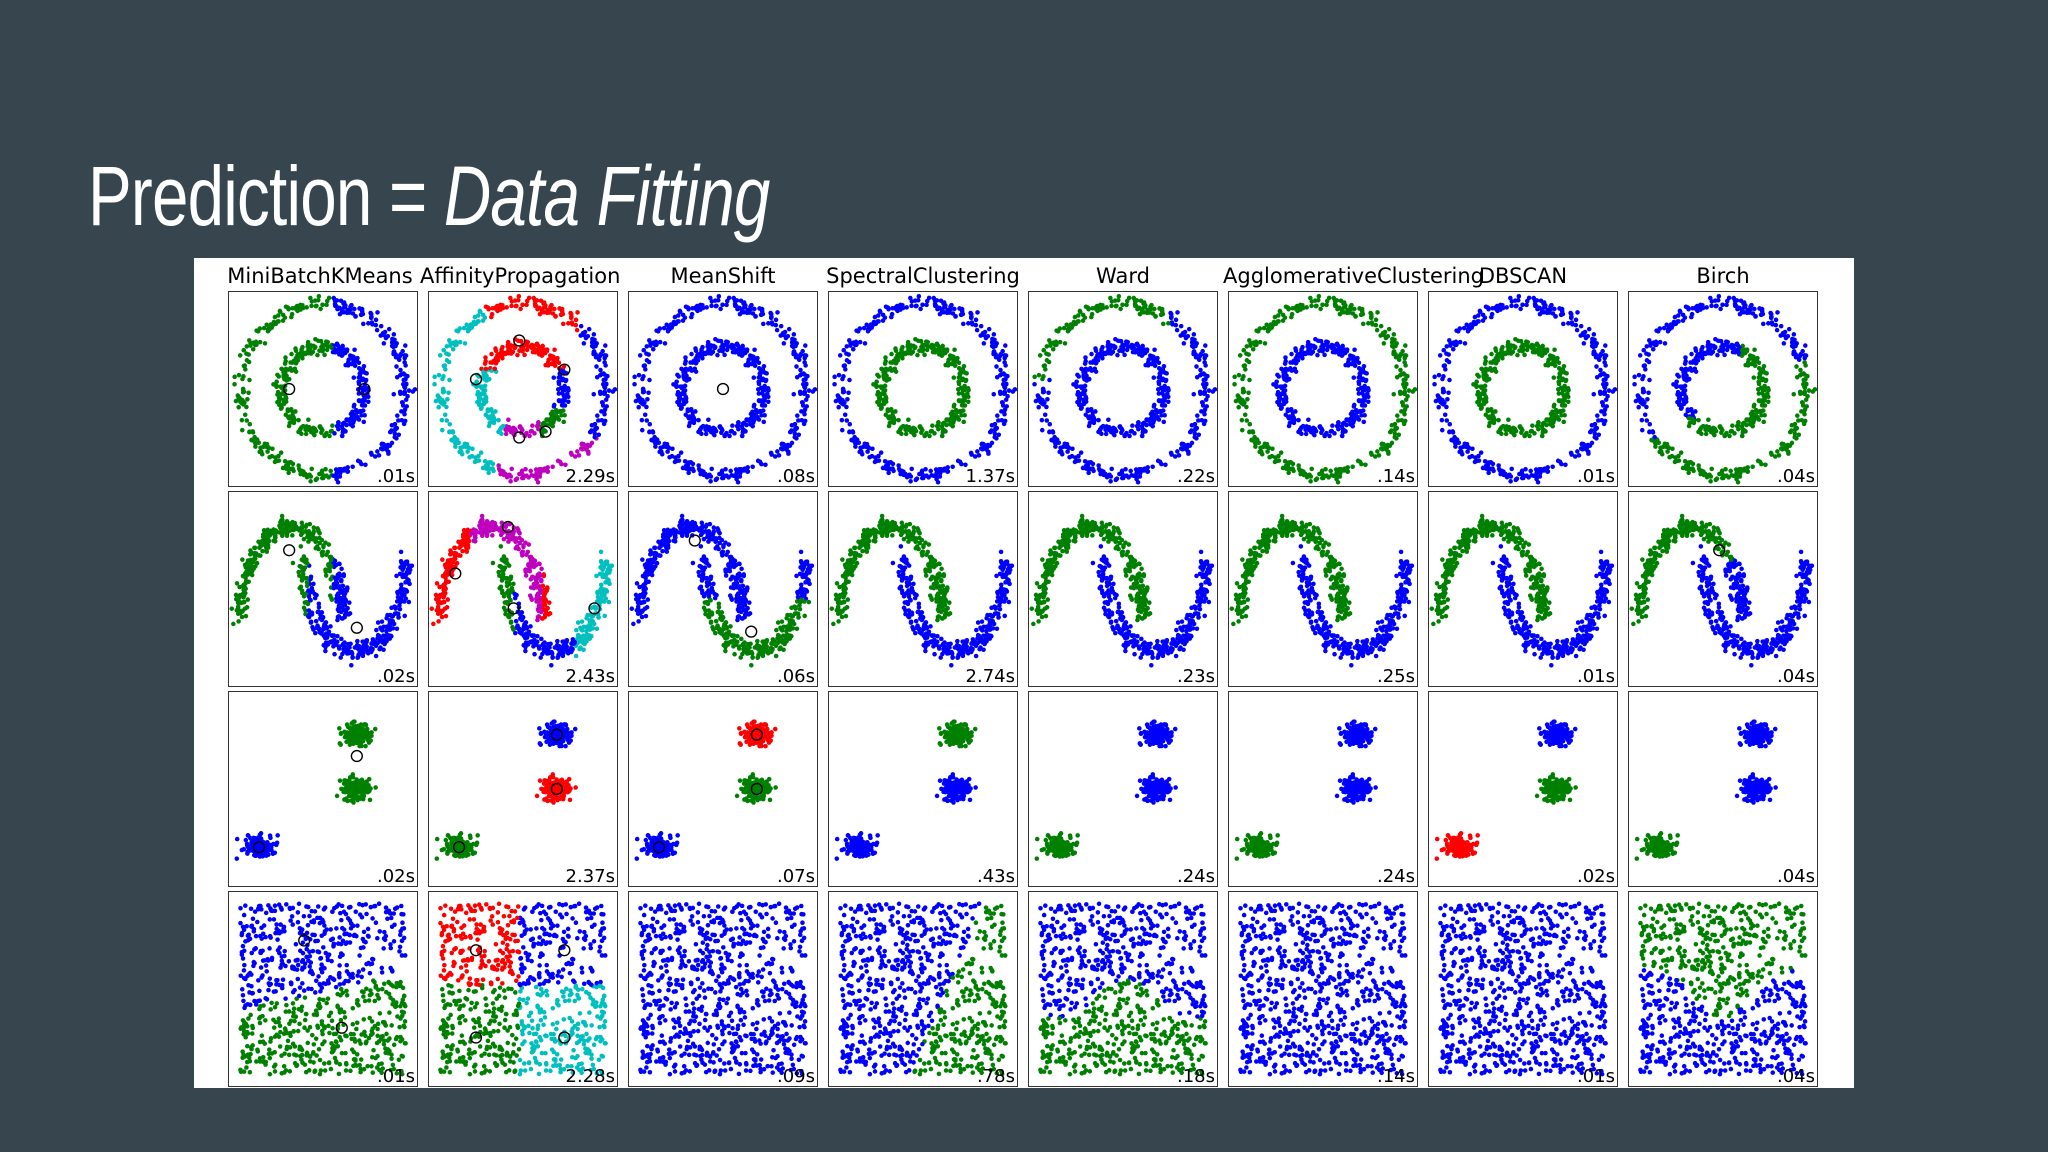  Describe the element at coordinates (520, 276) in the screenshot. I see `column-title-affinitypropagation: AffinityPropagation` at that location.